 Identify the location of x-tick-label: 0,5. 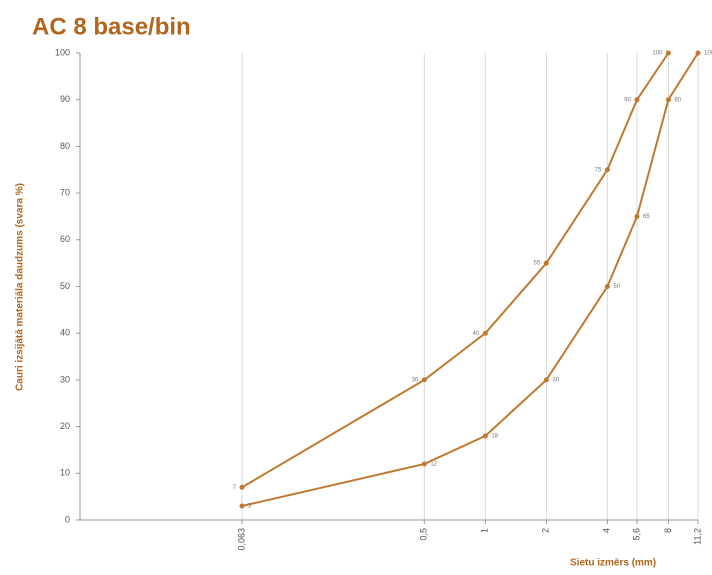
(424, 534).